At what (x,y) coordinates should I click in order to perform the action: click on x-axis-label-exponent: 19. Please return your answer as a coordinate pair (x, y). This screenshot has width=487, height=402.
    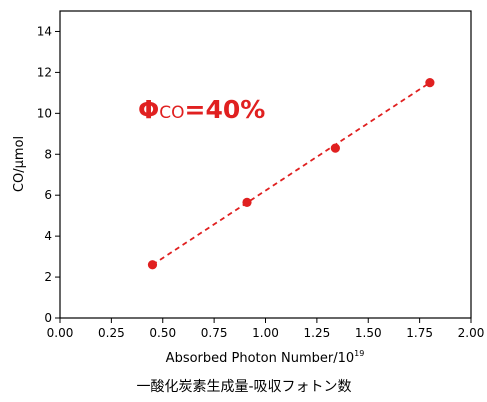
    Looking at the image, I should click on (359, 353).